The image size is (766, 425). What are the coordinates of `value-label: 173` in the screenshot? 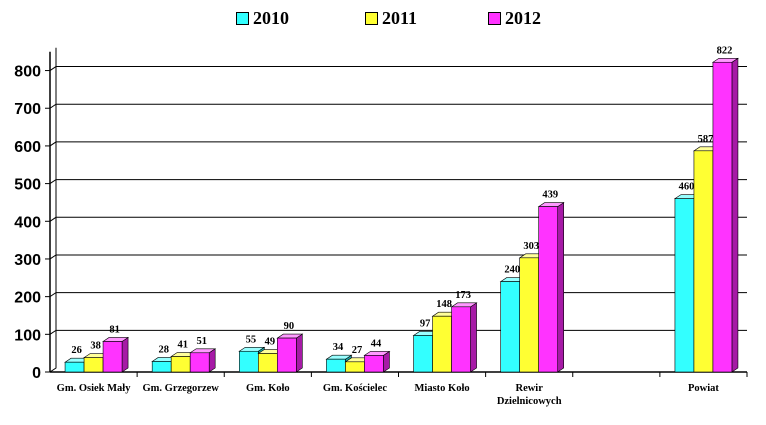 It's located at (463, 295).